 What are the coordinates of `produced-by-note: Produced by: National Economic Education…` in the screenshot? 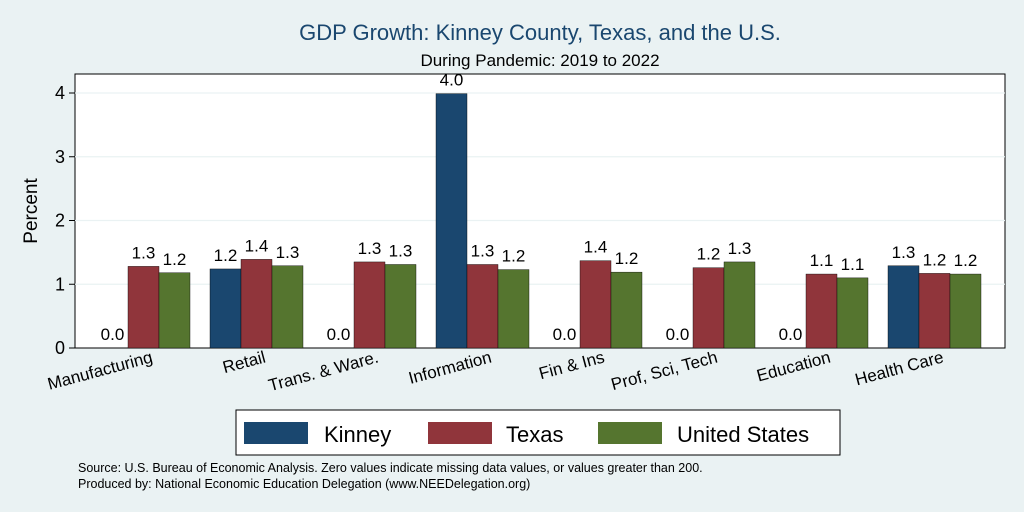 It's located at (304, 484).